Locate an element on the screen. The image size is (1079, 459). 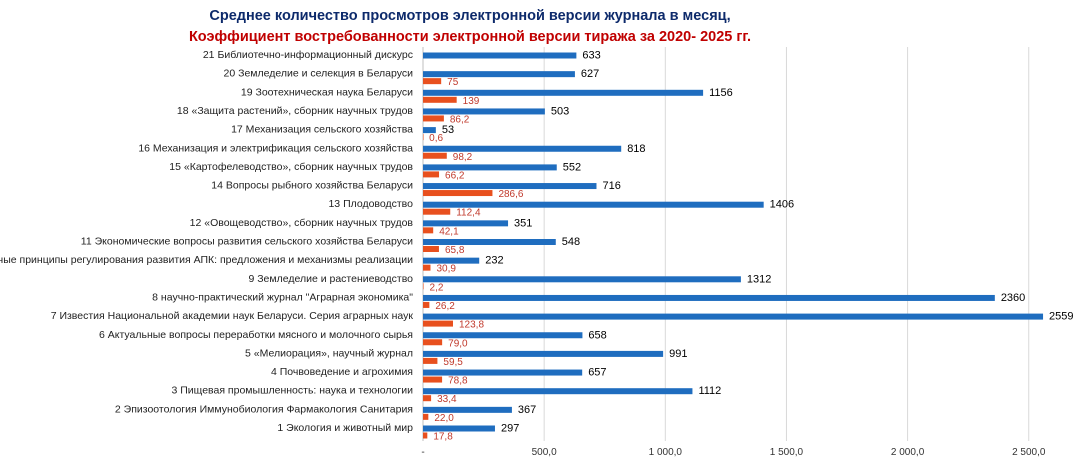
data-label-blue: 1312 is located at coordinates (759, 279).